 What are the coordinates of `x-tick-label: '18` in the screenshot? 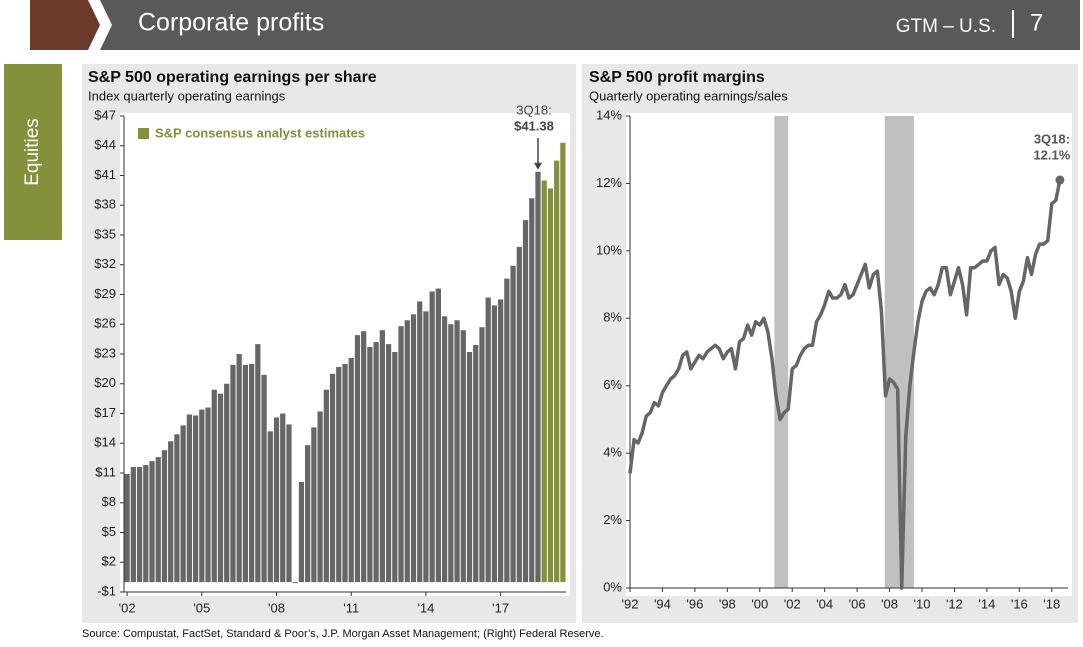 It's located at (1051, 603).